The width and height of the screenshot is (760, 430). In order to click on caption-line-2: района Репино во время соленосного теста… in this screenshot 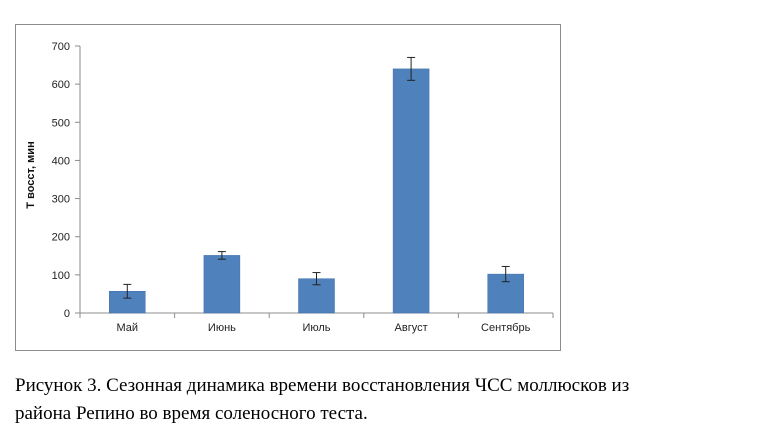, I will do `click(191, 413)`.